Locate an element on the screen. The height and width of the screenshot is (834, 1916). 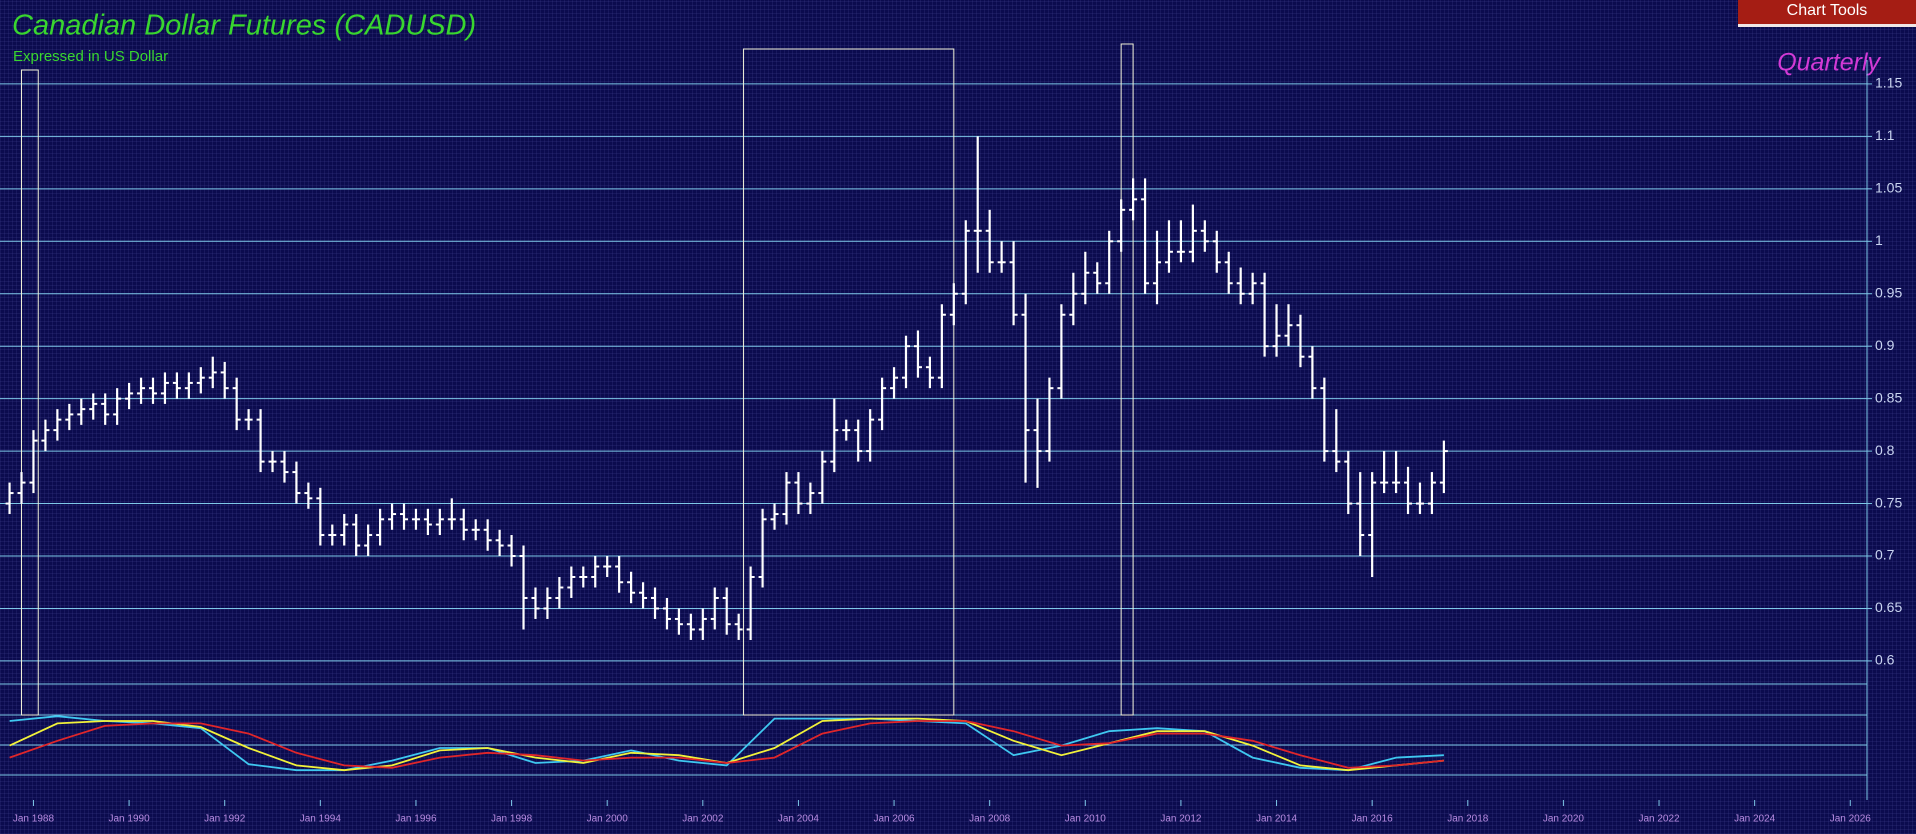
chart-title: Canadian Dollar Futures (CADUSD) is located at coordinates (244, 26).